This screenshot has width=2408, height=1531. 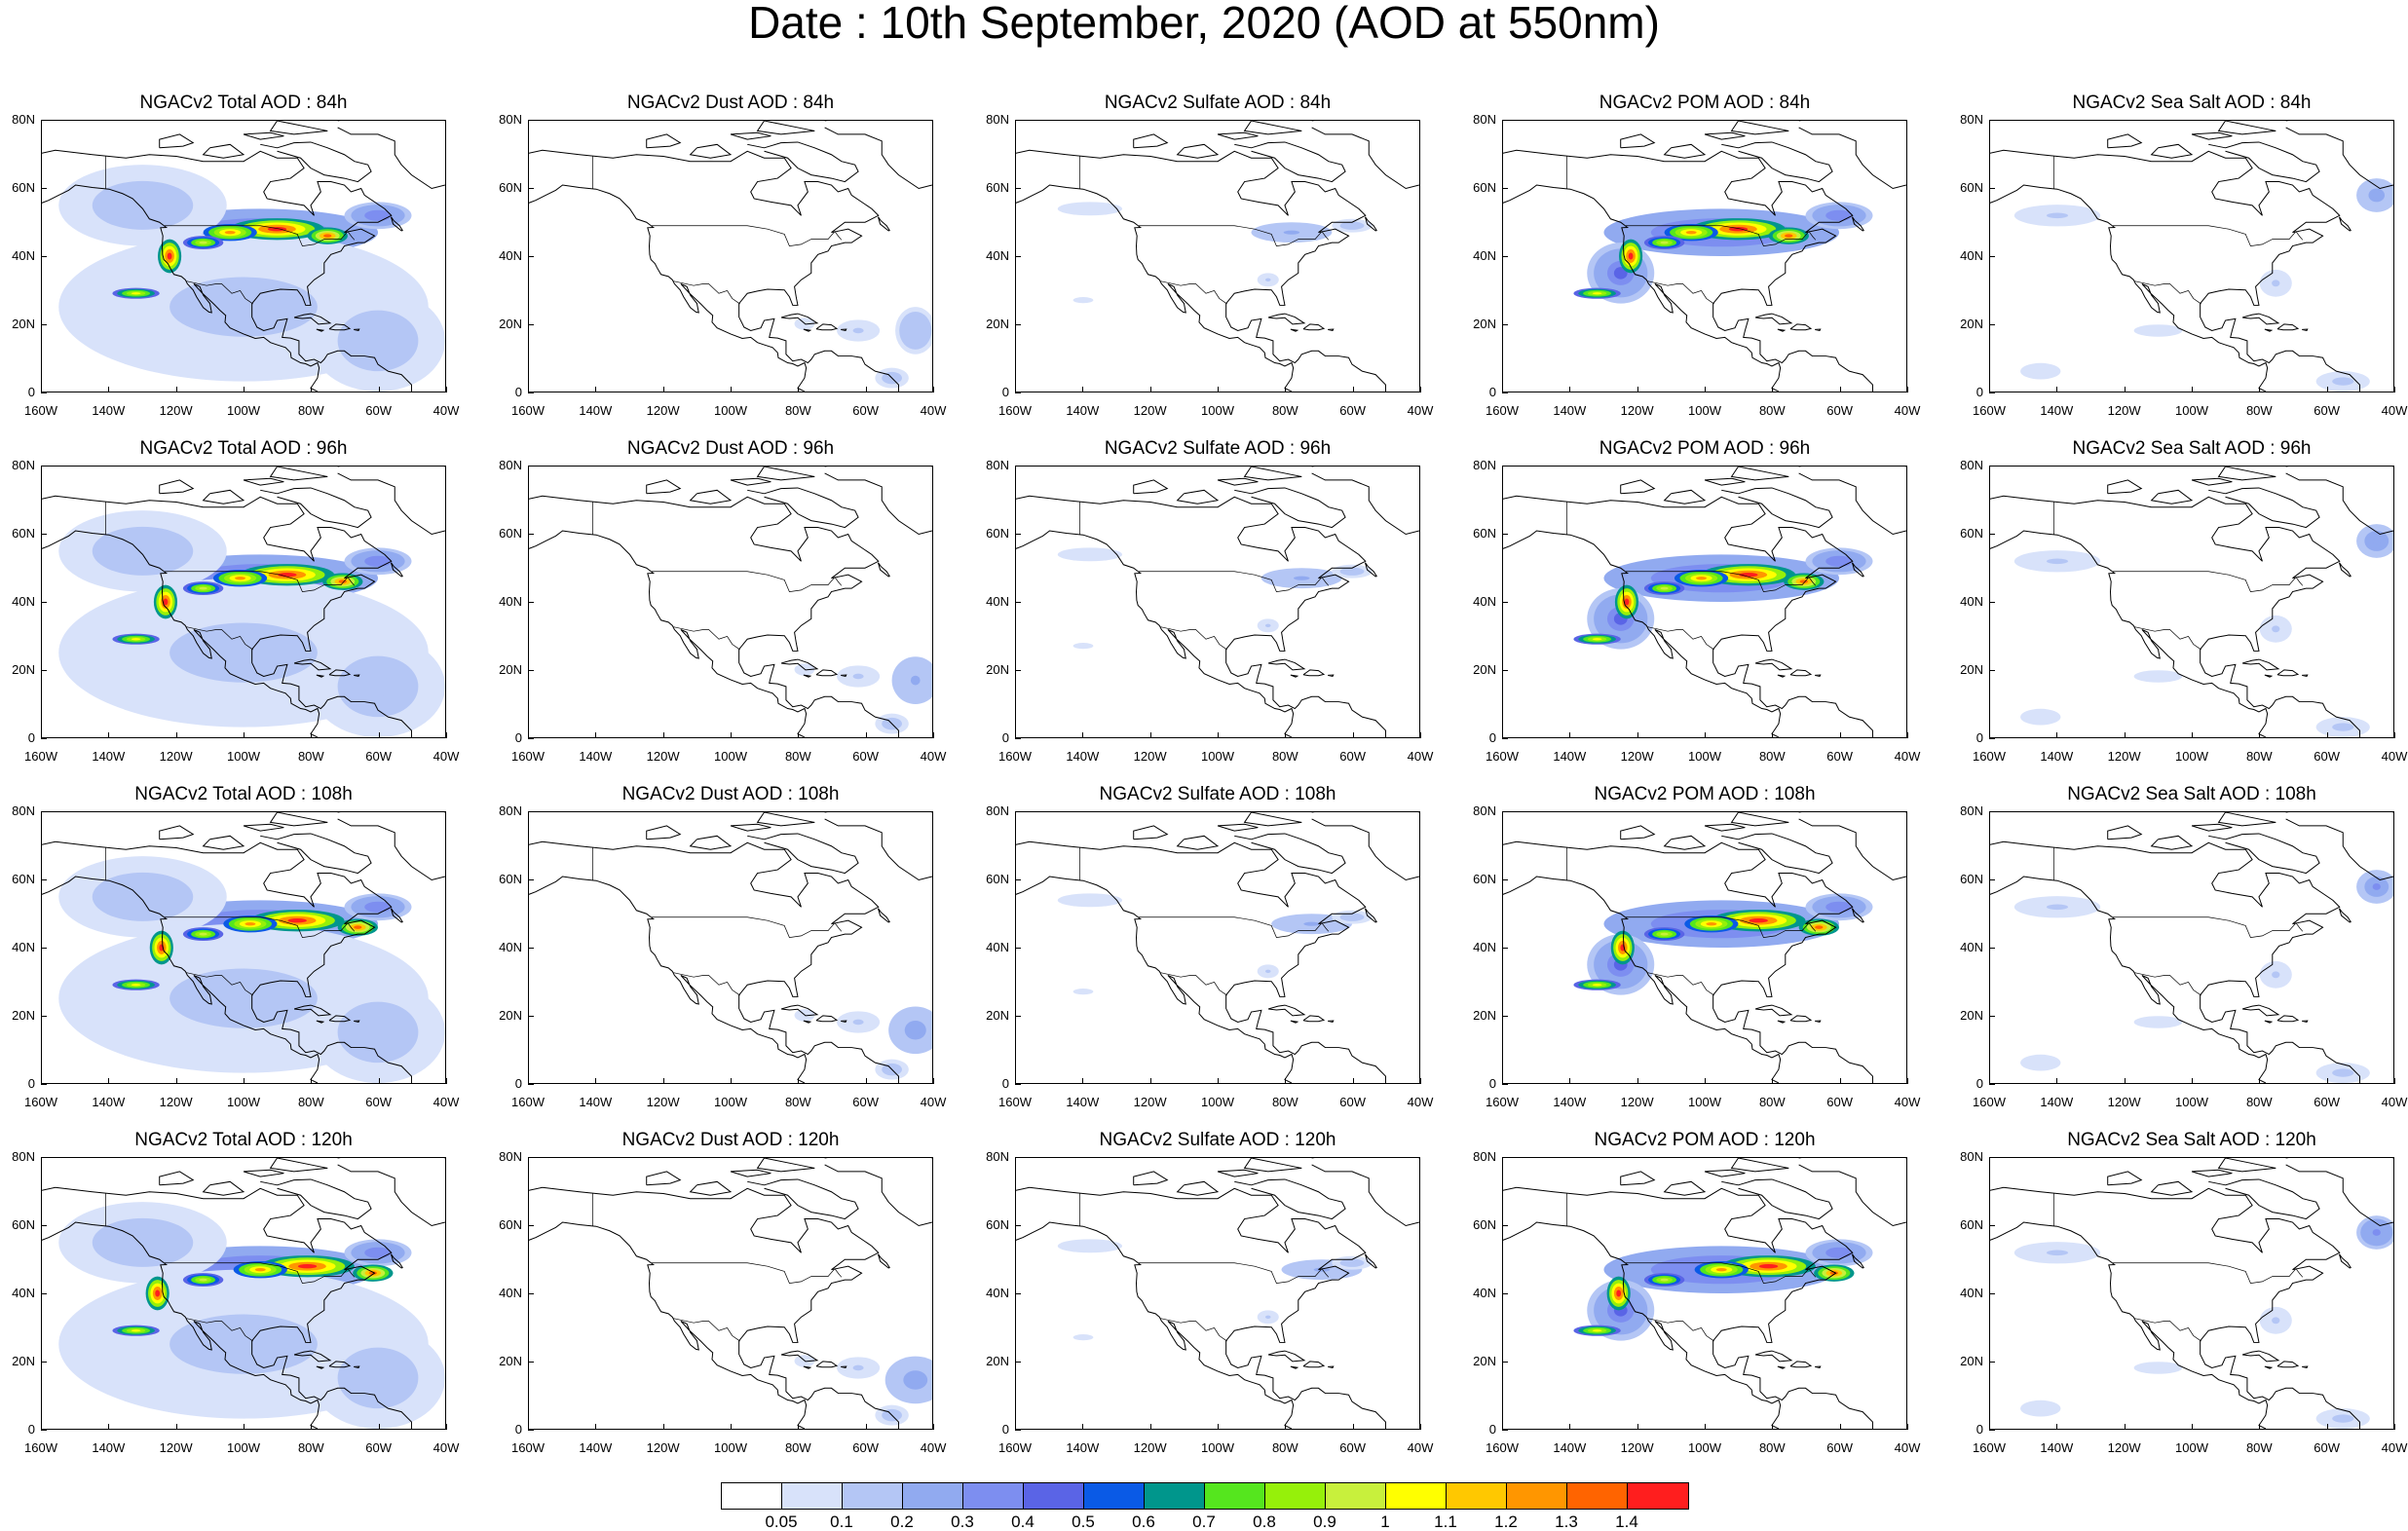 I want to click on panel-title: NGACv2 Sulfate AOD : 96h, so click(x=1218, y=448).